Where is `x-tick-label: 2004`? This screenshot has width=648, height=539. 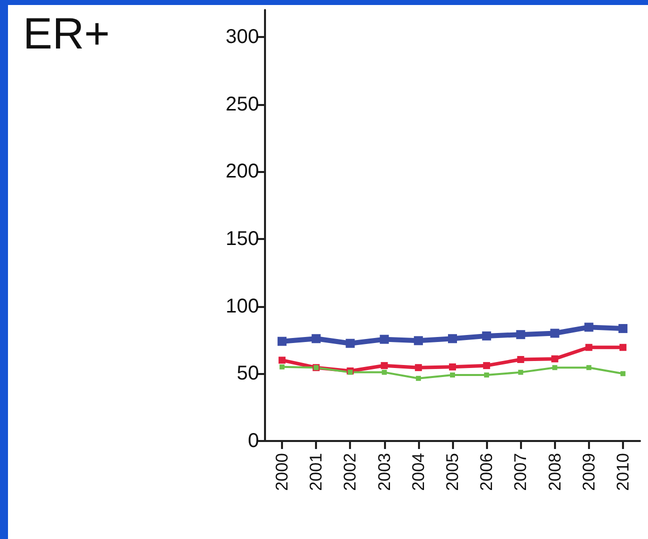
x-tick-label: 2004 is located at coordinates (418, 472).